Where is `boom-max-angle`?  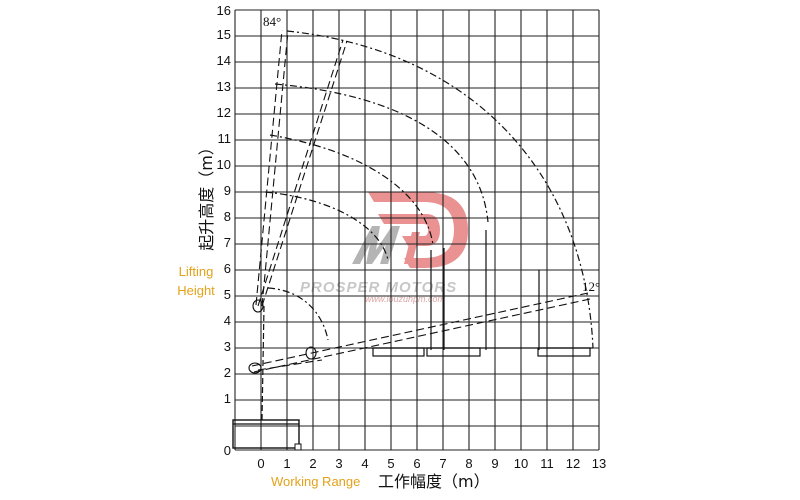
boom-max-angle is located at coordinates (300, 171).